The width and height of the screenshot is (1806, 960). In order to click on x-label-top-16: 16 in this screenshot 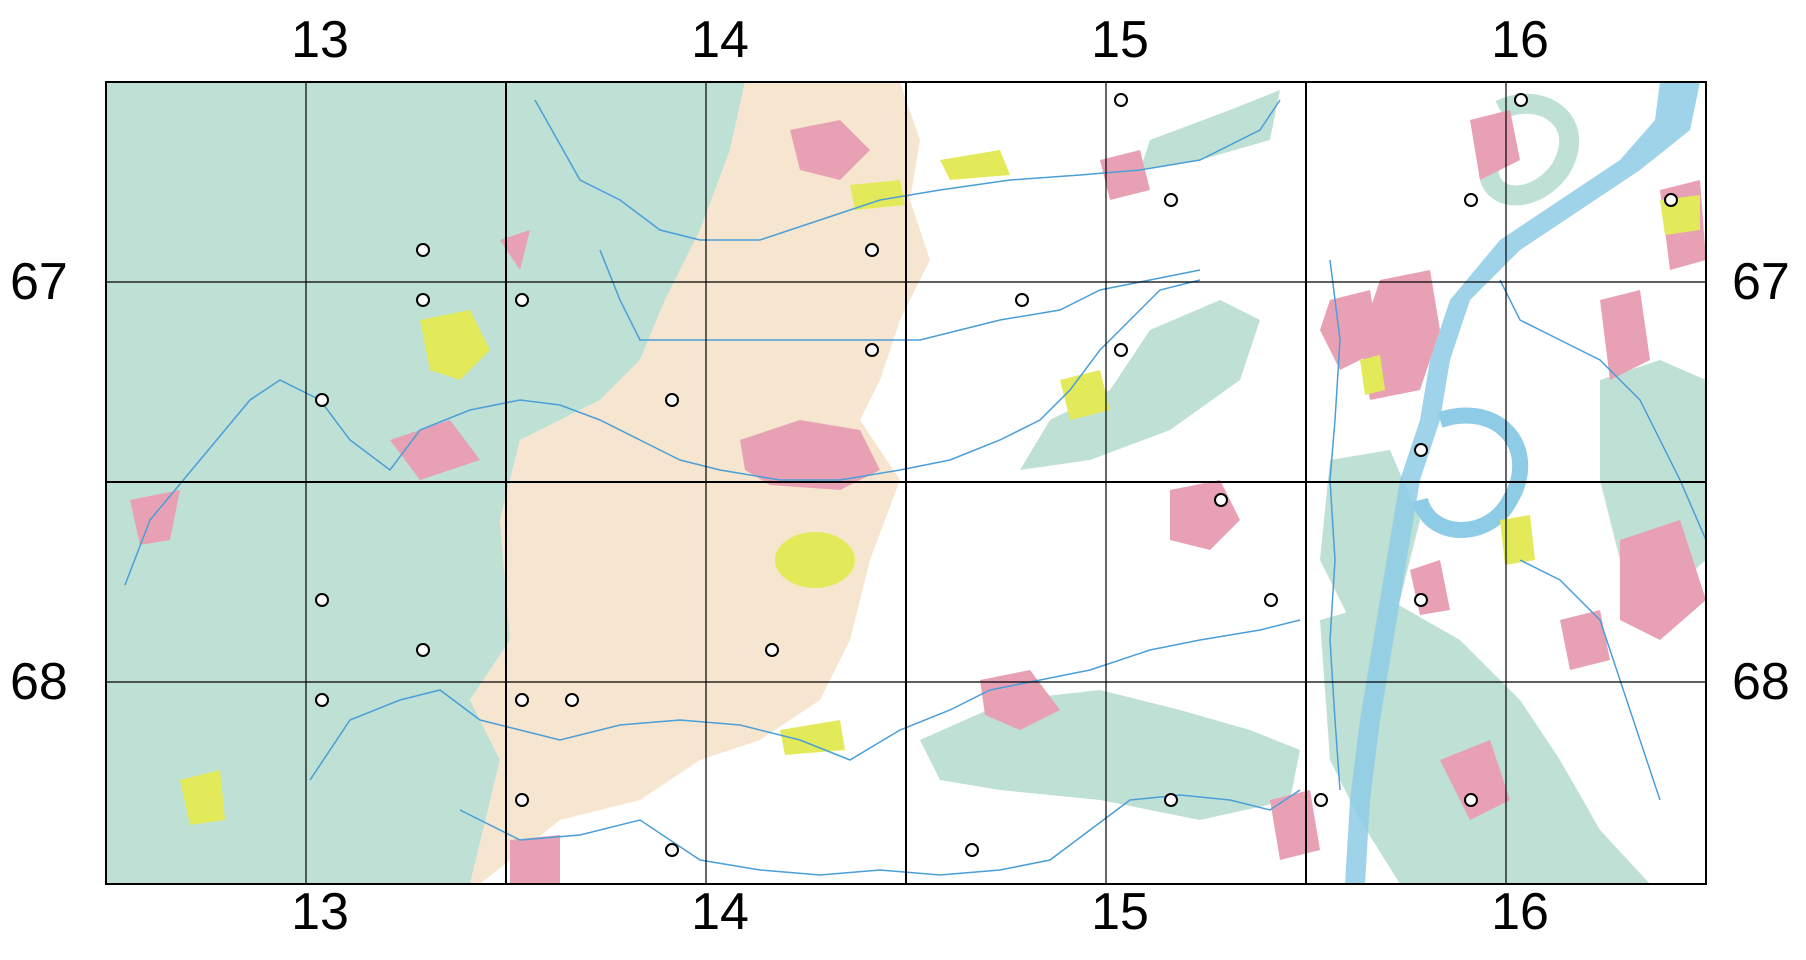, I will do `click(1520, 40)`.